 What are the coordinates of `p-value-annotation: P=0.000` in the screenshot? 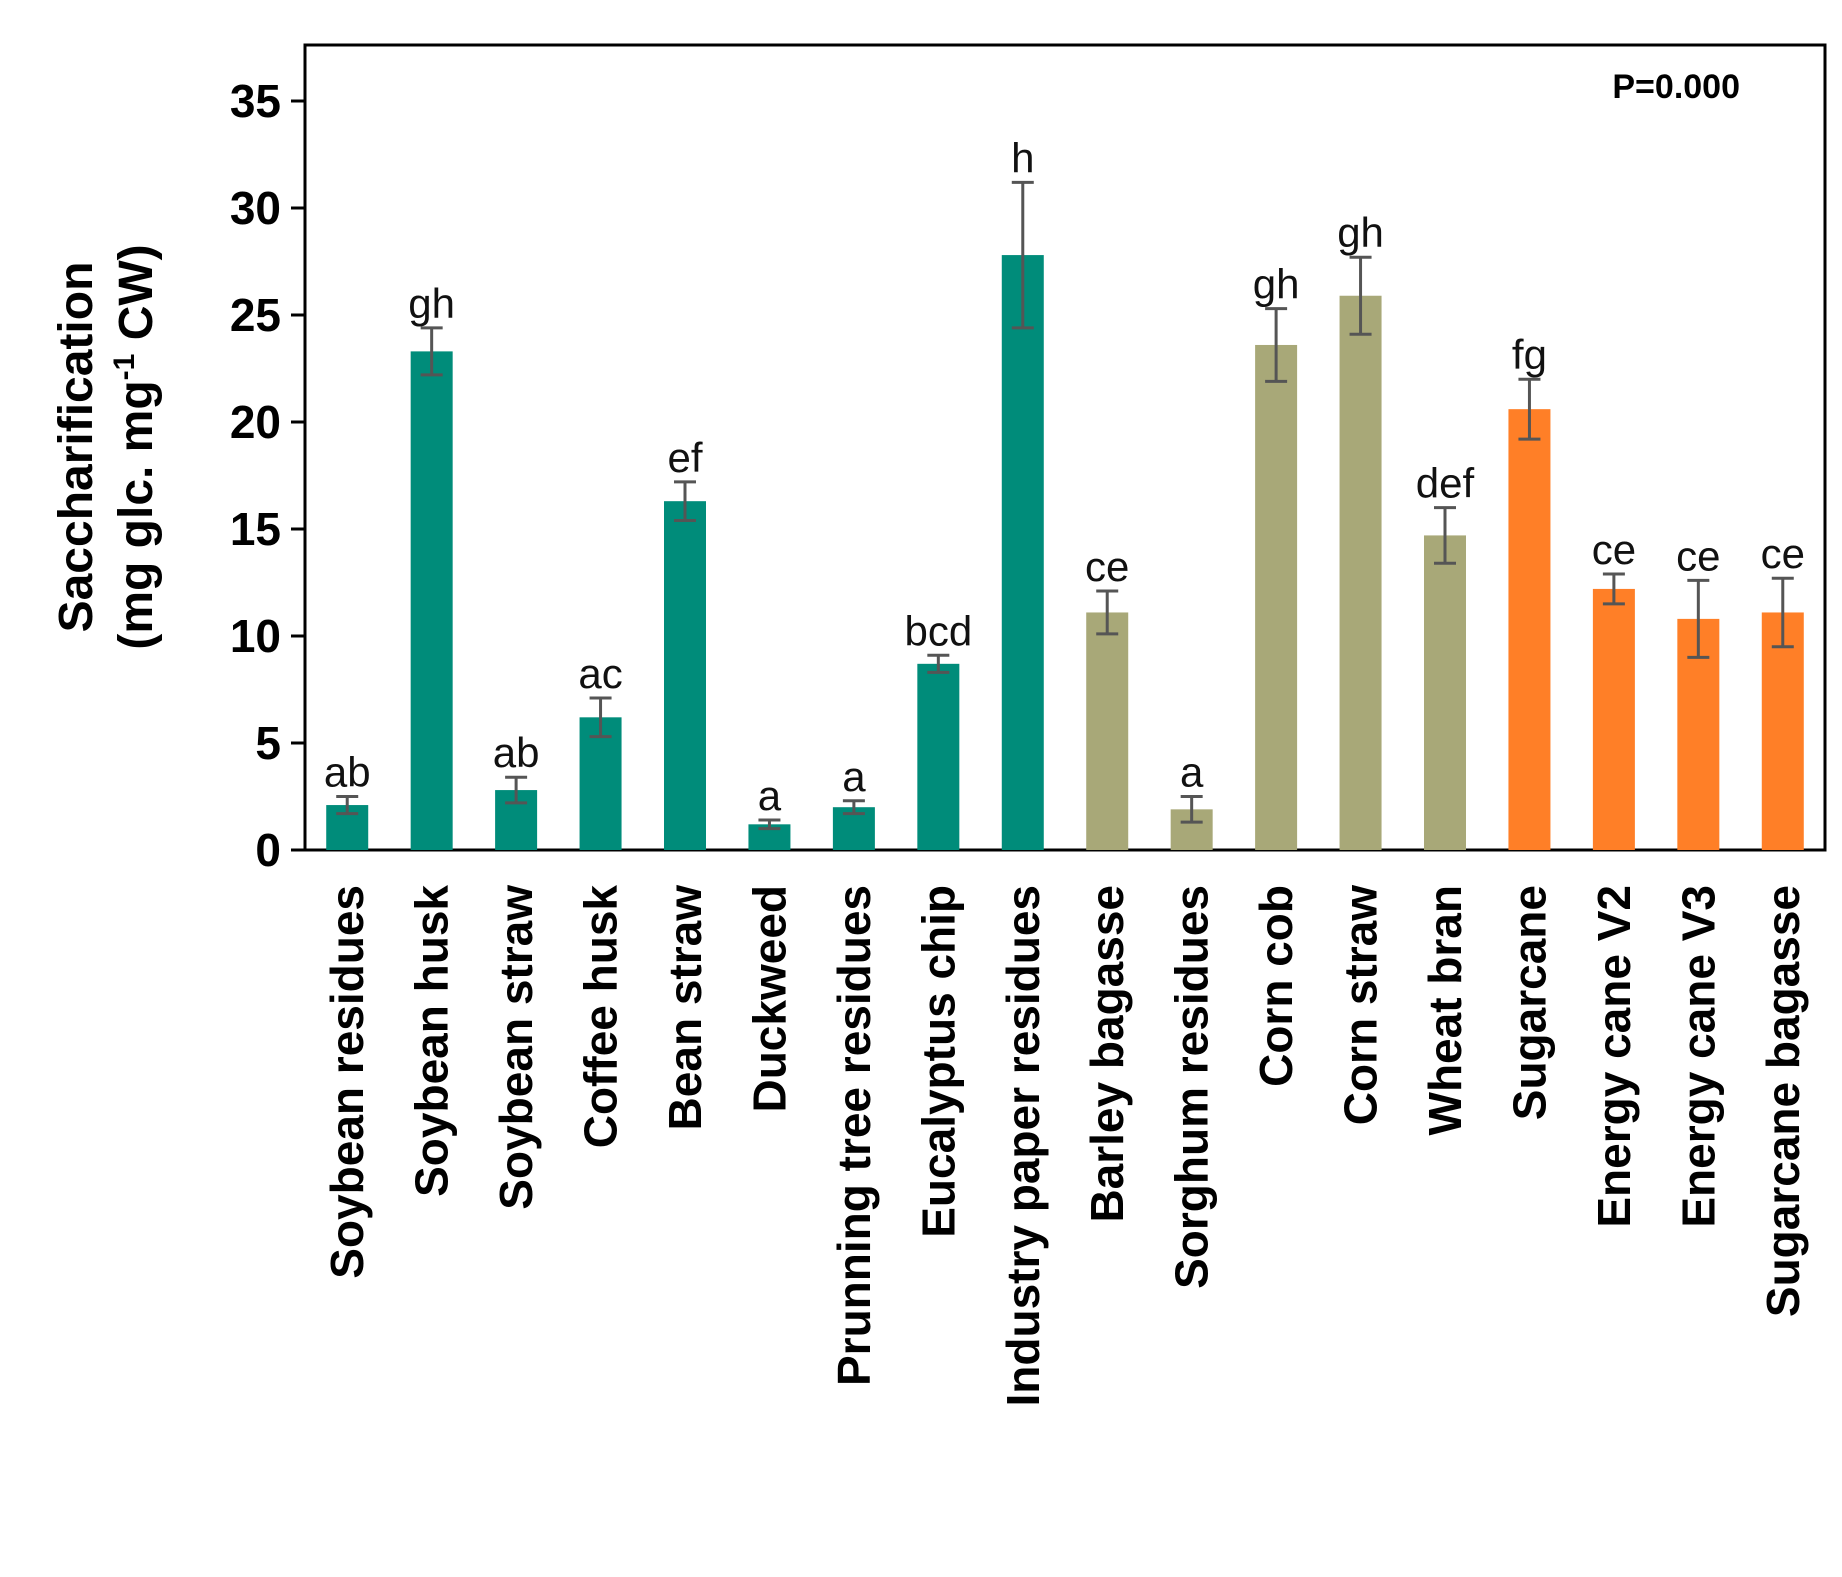 It's located at (1676, 87).